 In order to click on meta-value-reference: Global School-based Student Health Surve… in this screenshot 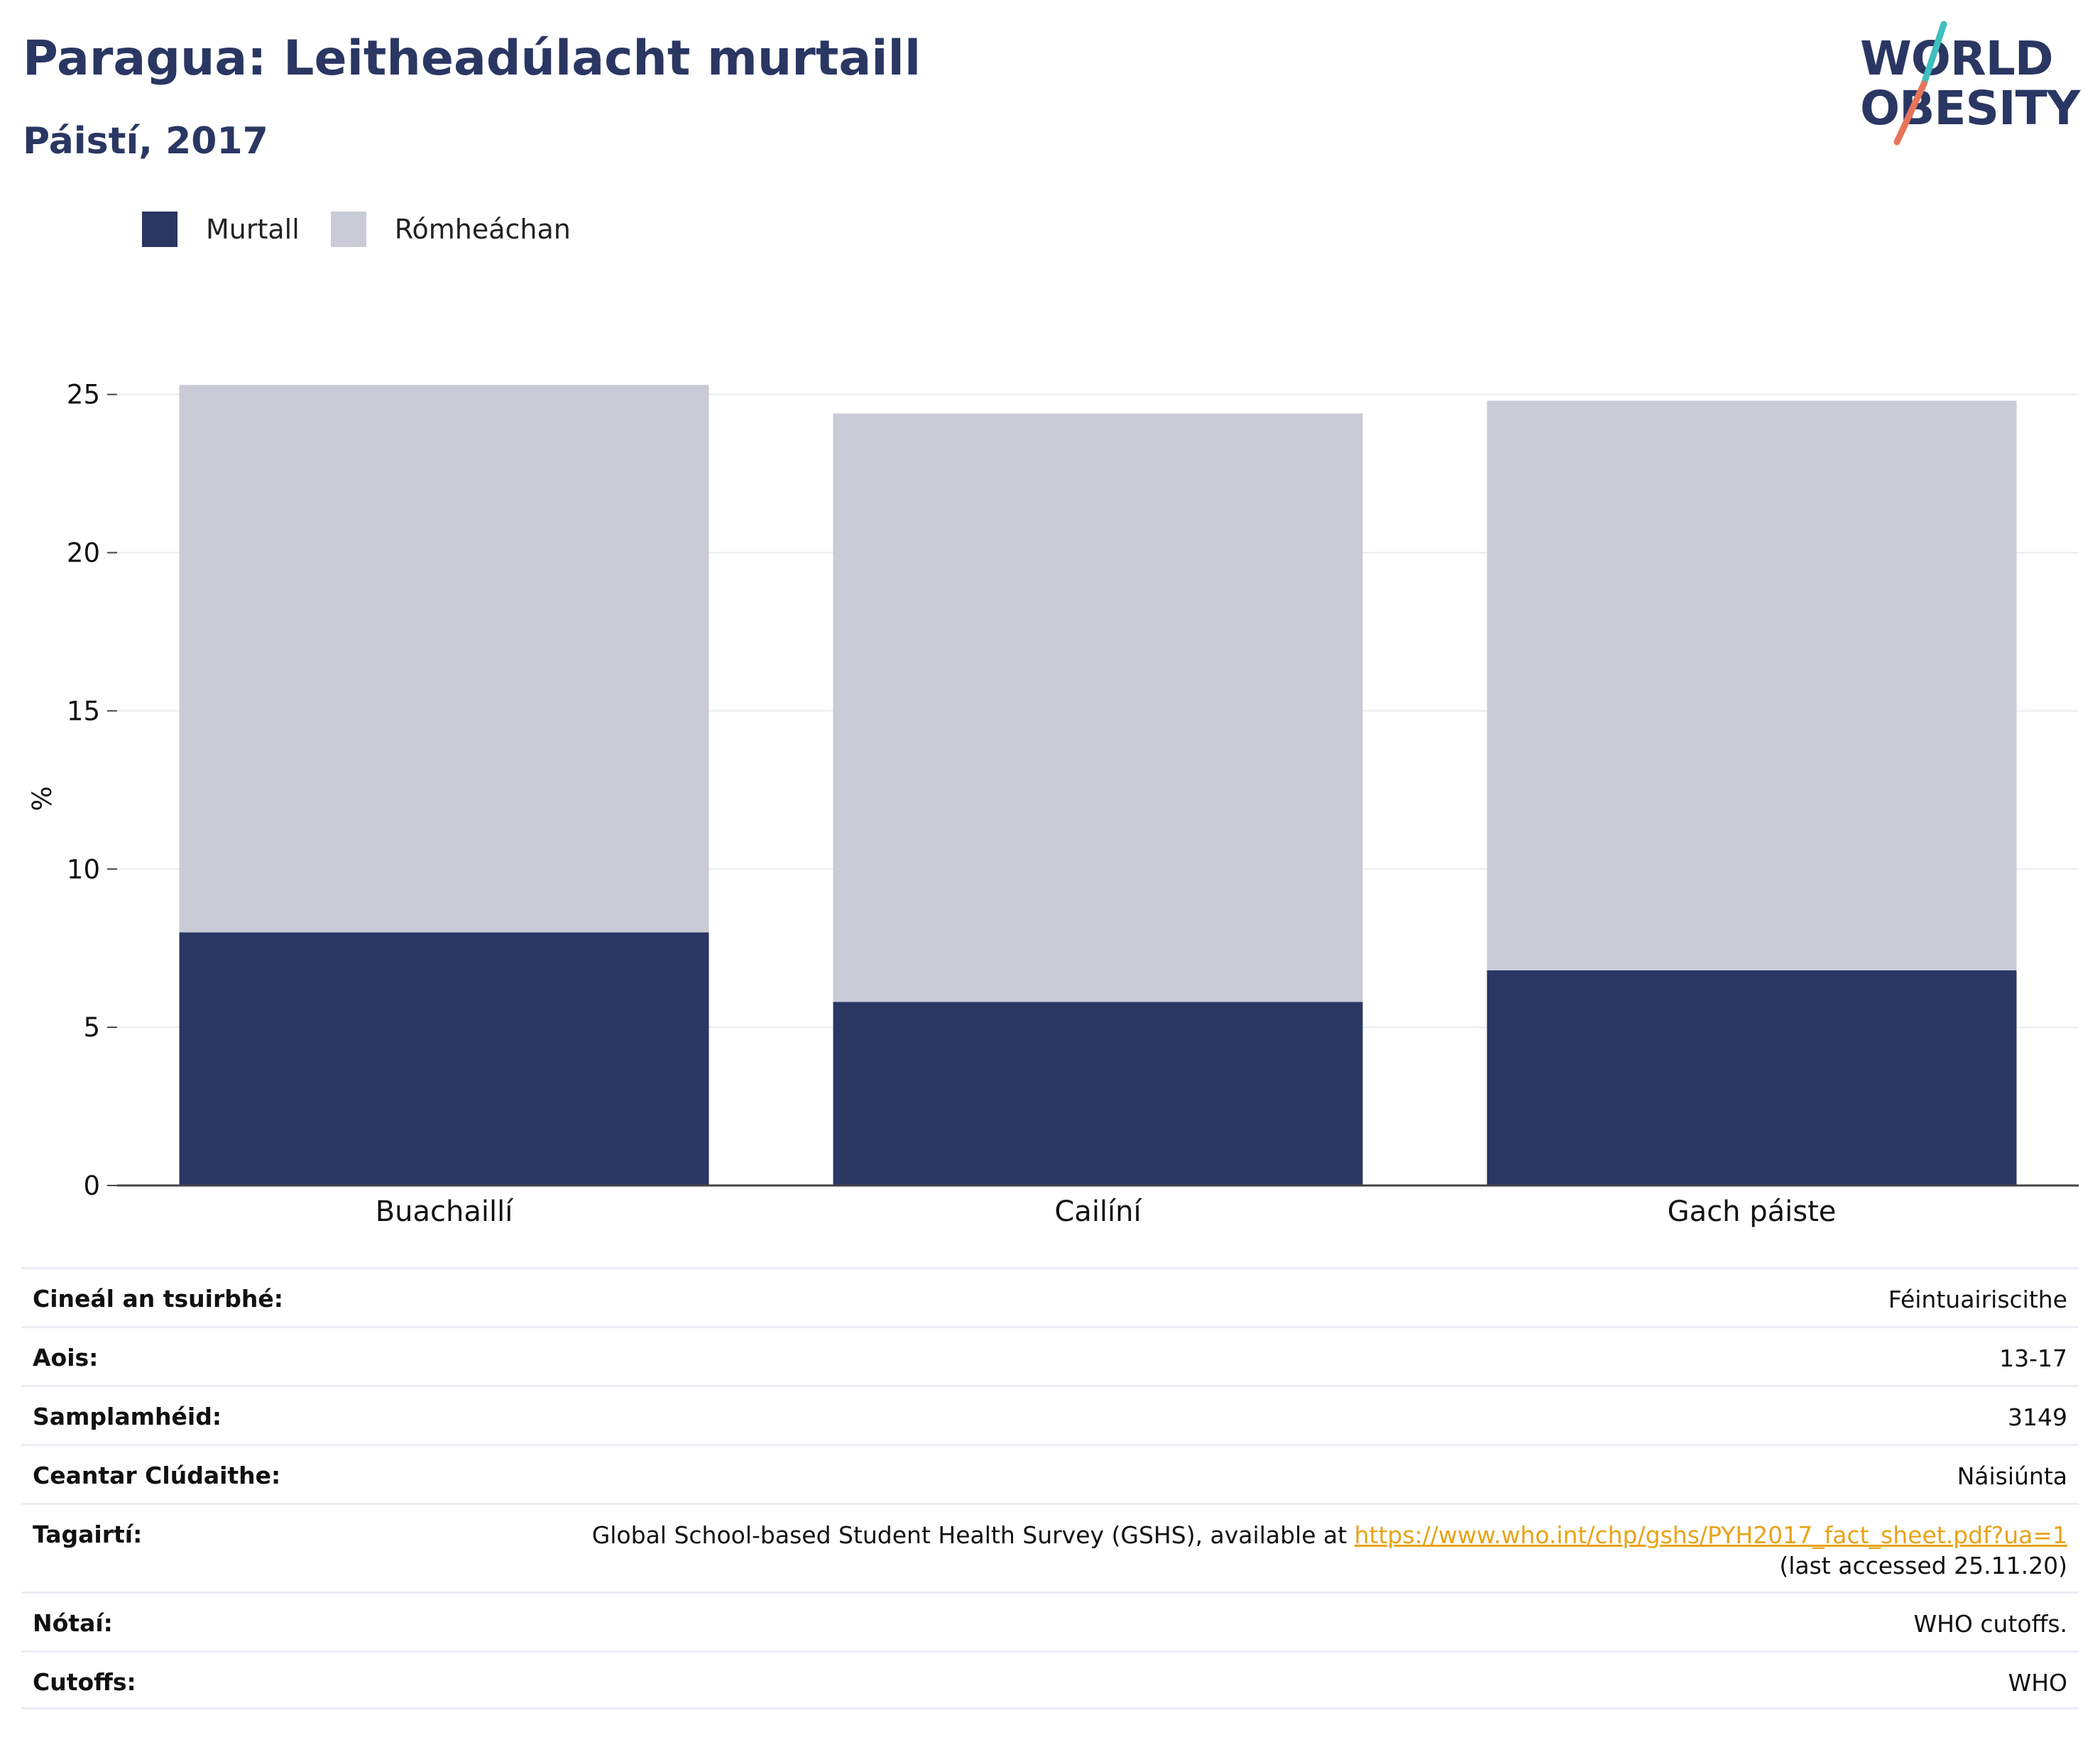, I will do `click(1321, 1551)`.